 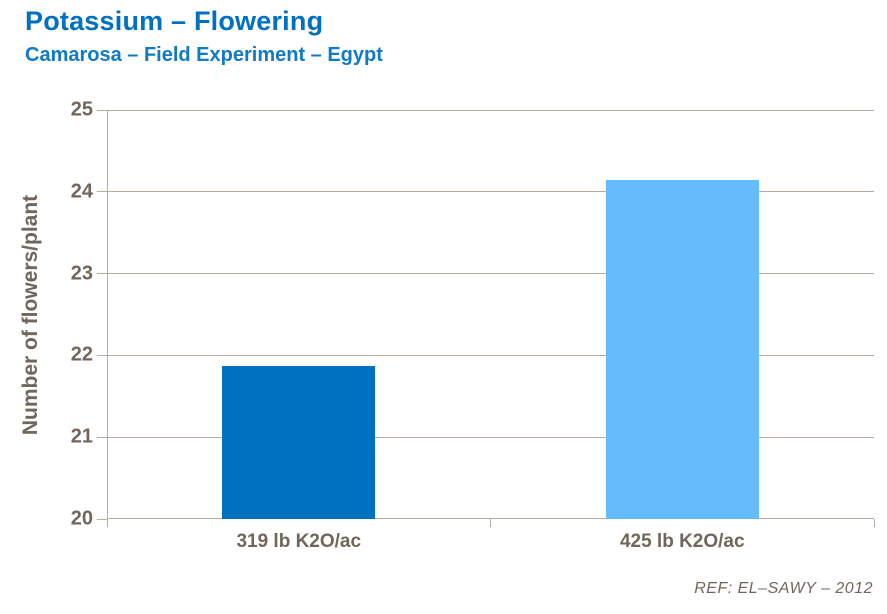 What do you see at coordinates (81, 273) in the screenshot?
I see `y-tick-label-23: 23` at bounding box center [81, 273].